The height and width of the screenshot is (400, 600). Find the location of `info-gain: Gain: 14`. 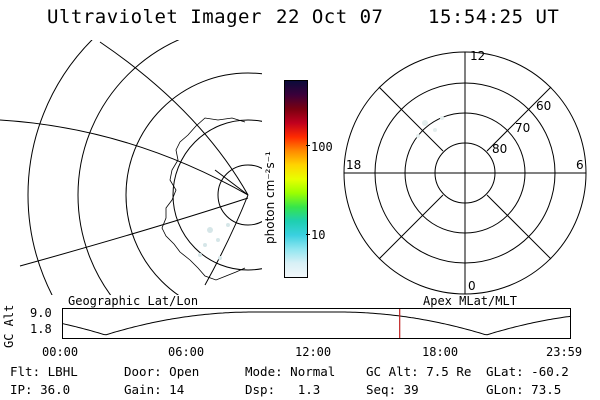

info-gain: Gain: 14 is located at coordinates (154, 389).